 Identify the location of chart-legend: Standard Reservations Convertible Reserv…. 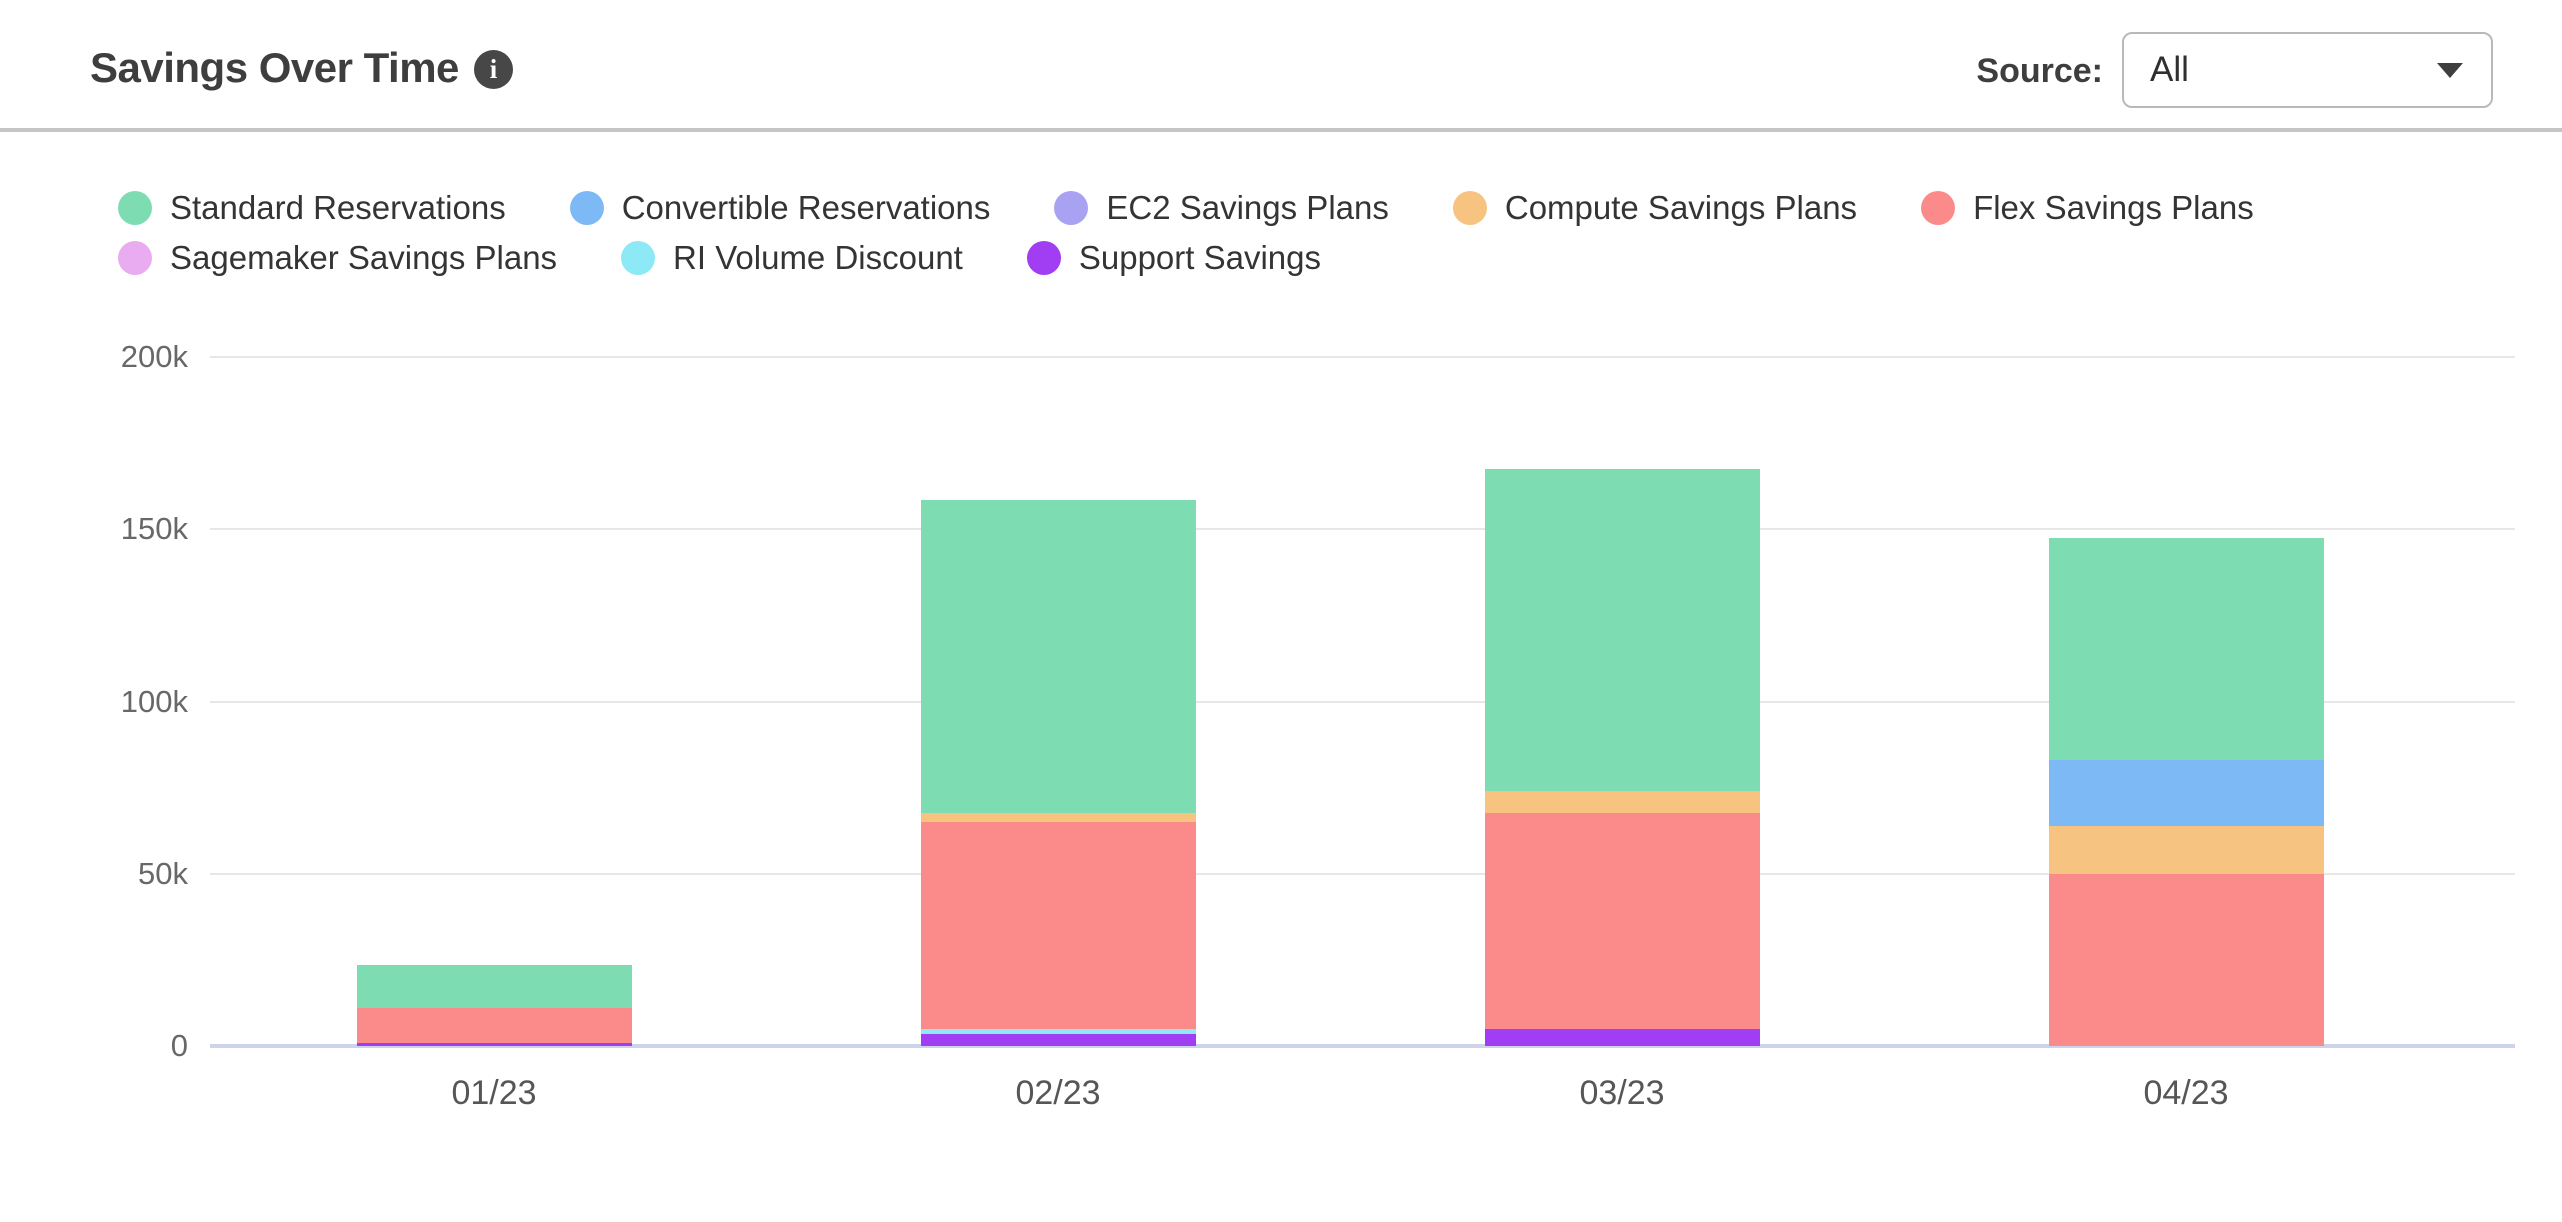
(1288, 233).